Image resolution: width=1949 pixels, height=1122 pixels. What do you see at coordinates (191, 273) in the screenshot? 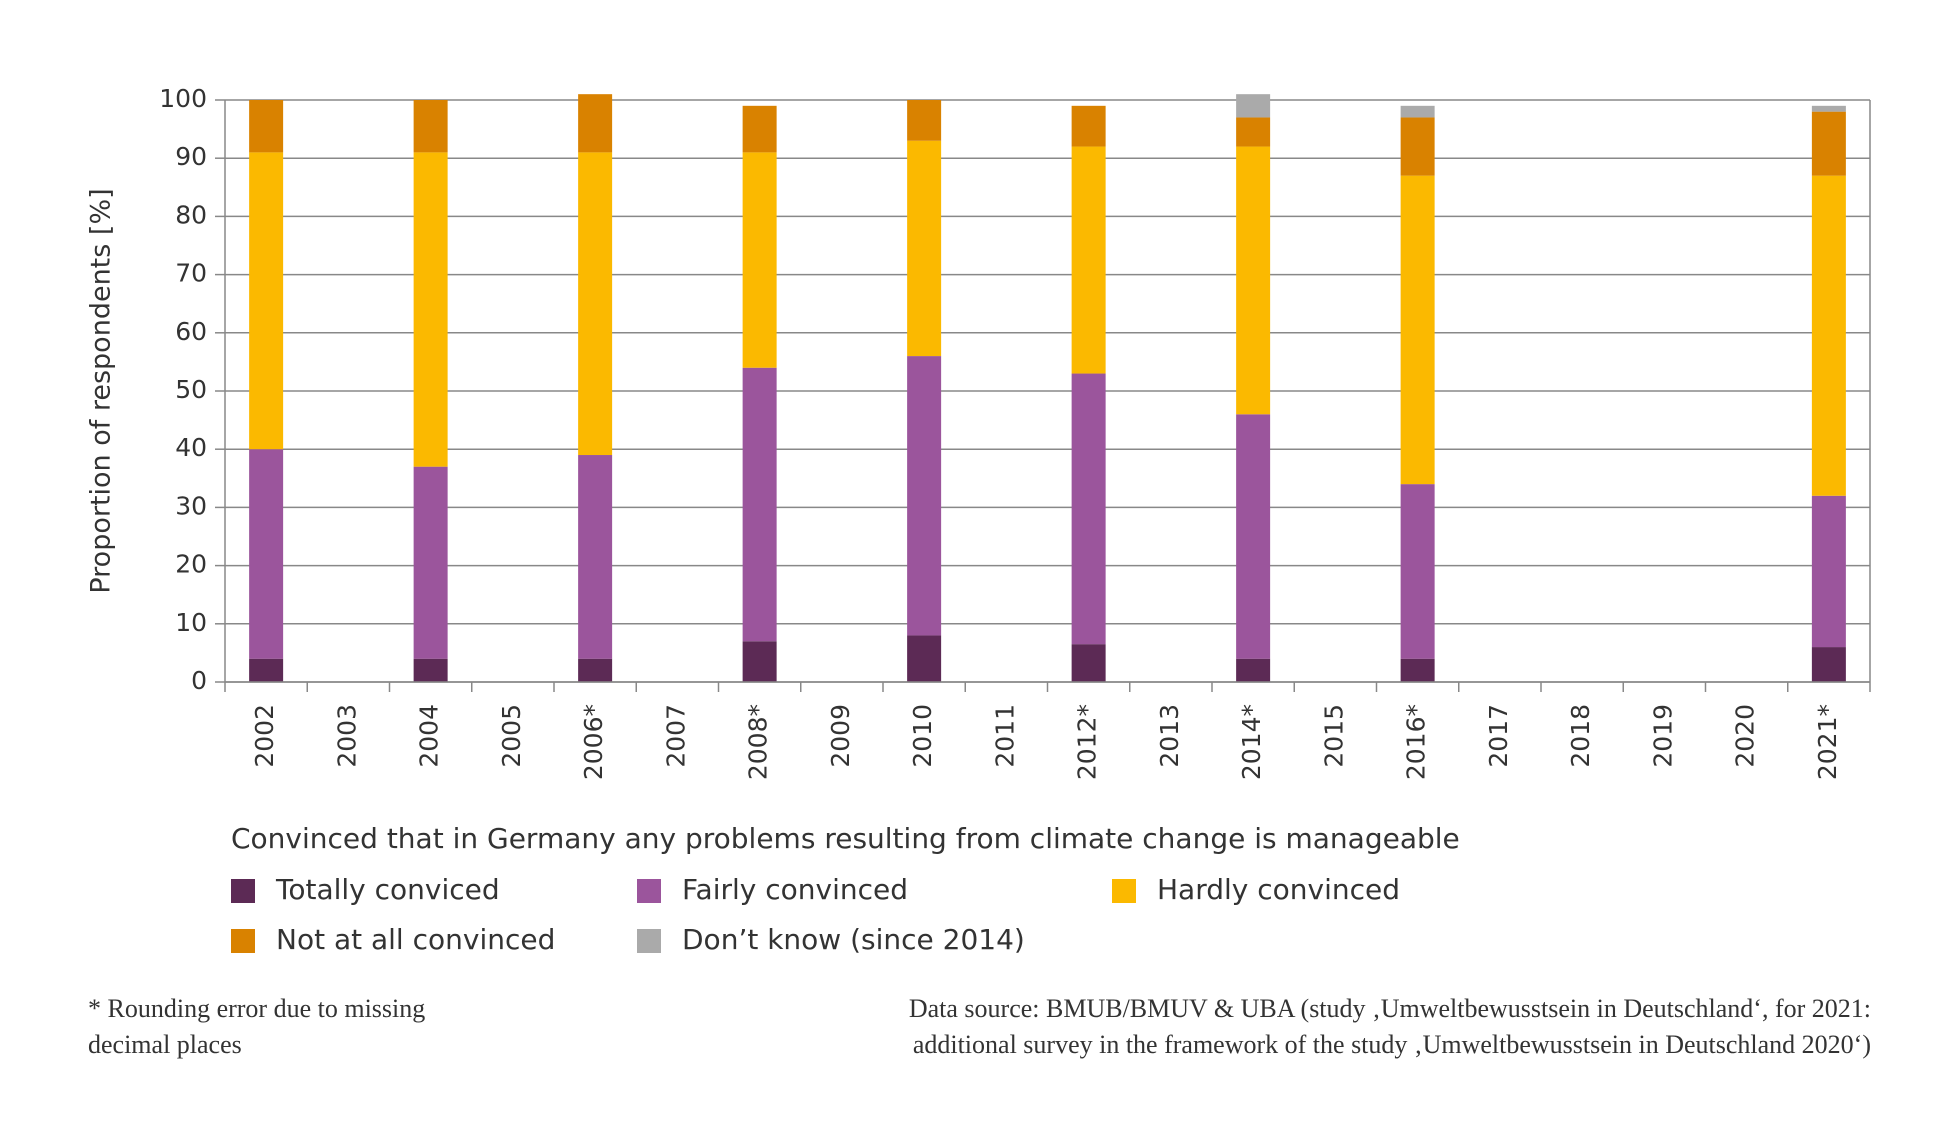
I see `y-tick-label: 70` at bounding box center [191, 273].